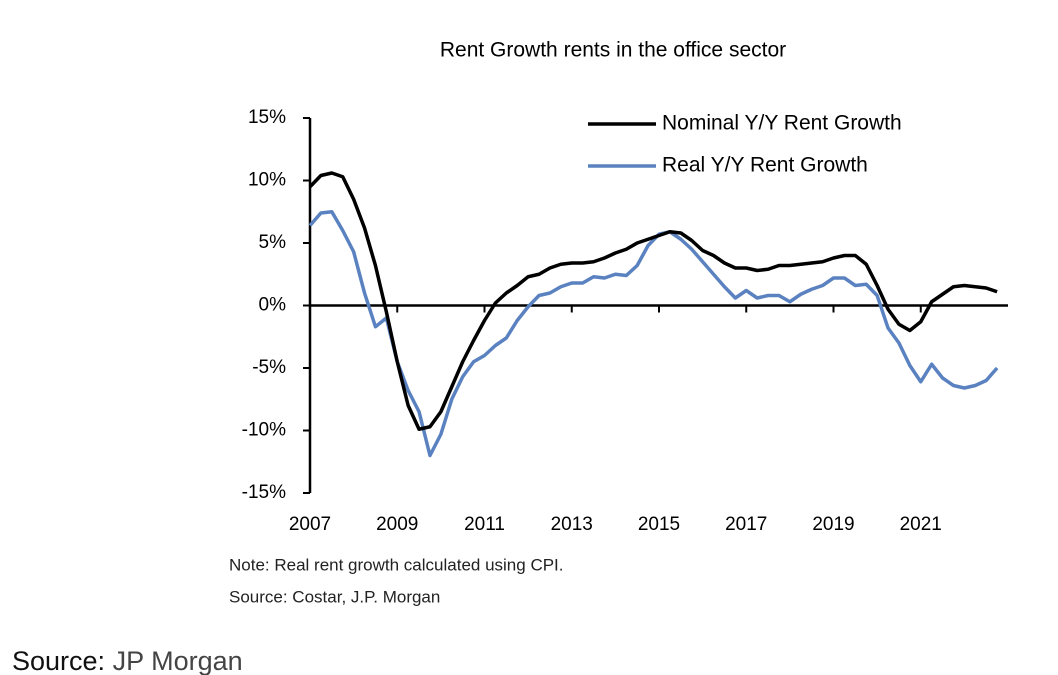 The height and width of the screenshot is (675, 1058). Describe the element at coordinates (397, 524) in the screenshot. I see `x-tick-label: 2009` at that location.